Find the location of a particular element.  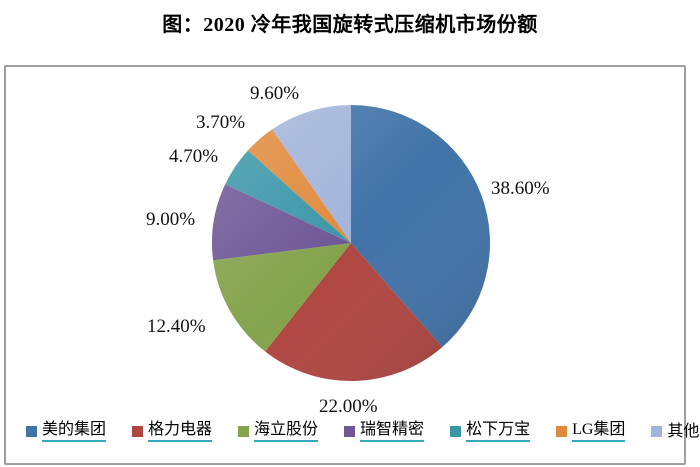

figure-title: 图：2020 冷年我国旋转式压缩机市场份额 is located at coordinates (350, 25).